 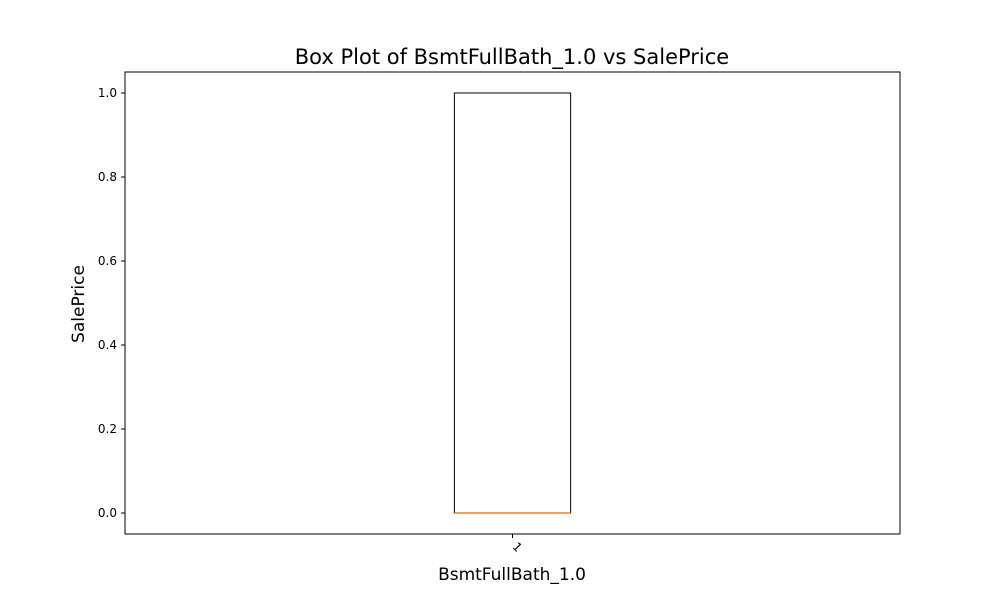 What do you see at coordinates (107, 345) in the screenshot?
I see `y-tick-label: 0.4` at bounding box center [107, 345].